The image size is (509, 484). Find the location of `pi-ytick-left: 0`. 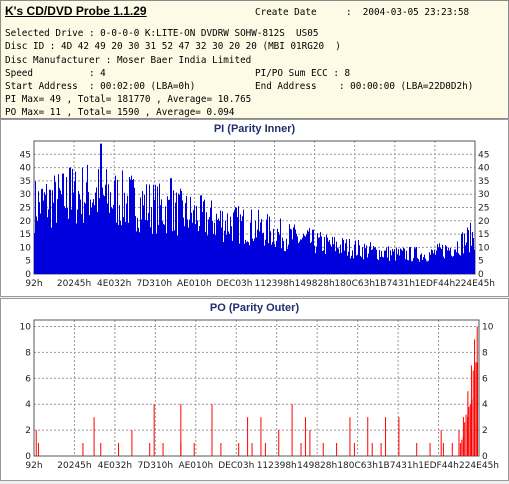

pi-ytick-left: 0 is located at coordinates (28, 275).